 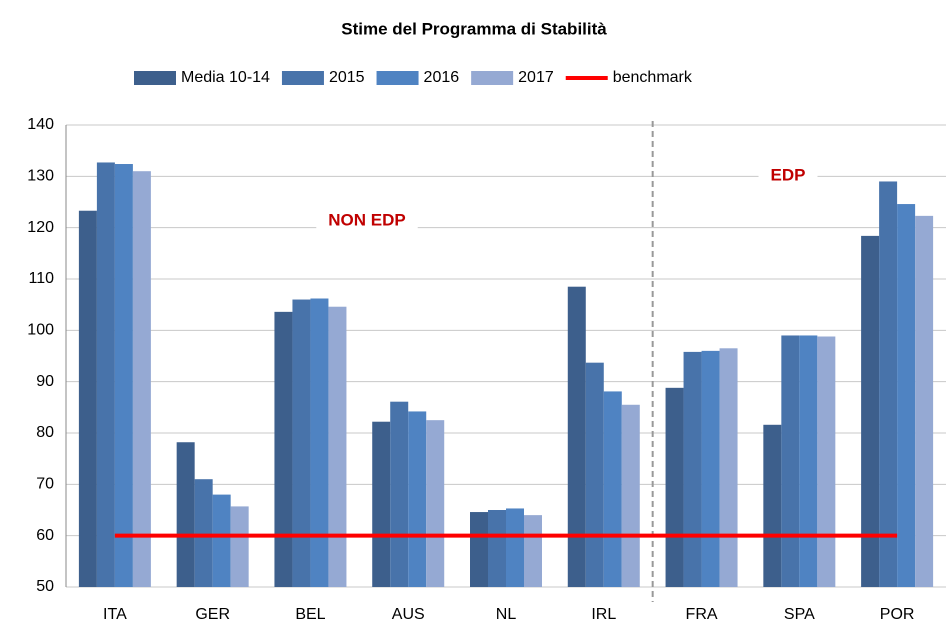 I want to click on x-tick-label: IRL, so click(x=603, y=614).